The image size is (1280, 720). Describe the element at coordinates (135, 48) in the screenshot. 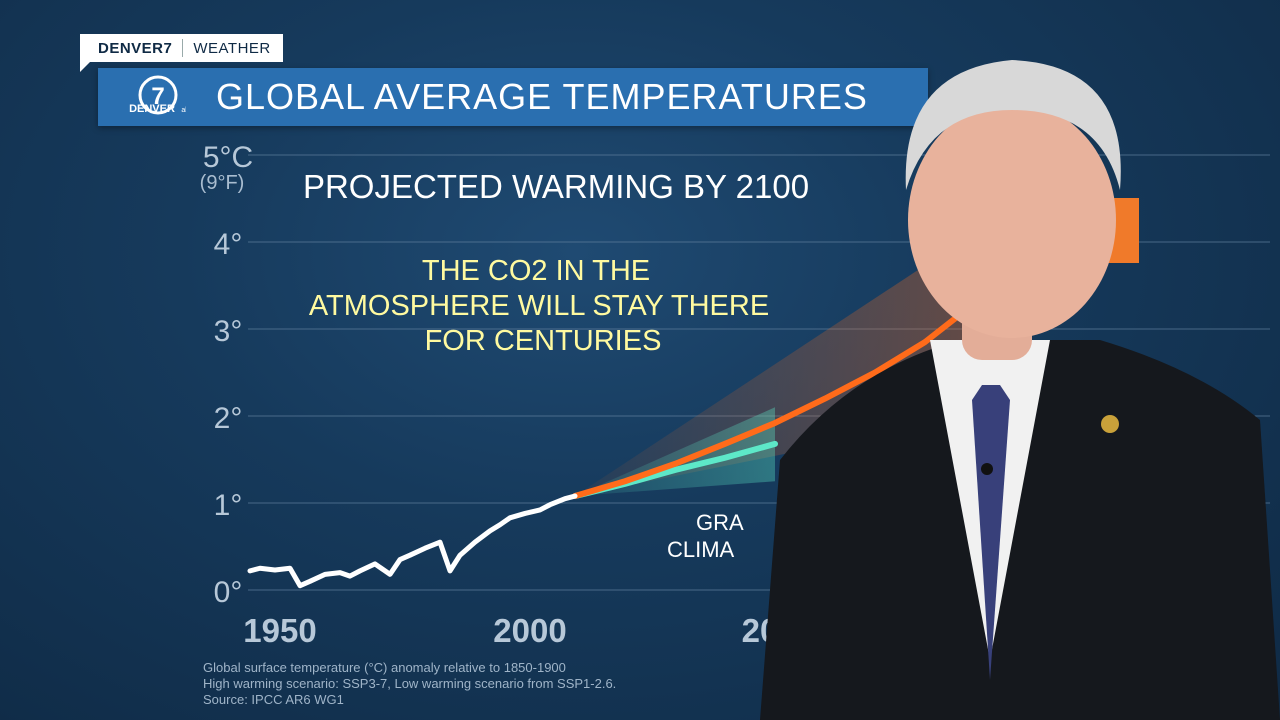

I see `station-brand: DENVER7` at that location.